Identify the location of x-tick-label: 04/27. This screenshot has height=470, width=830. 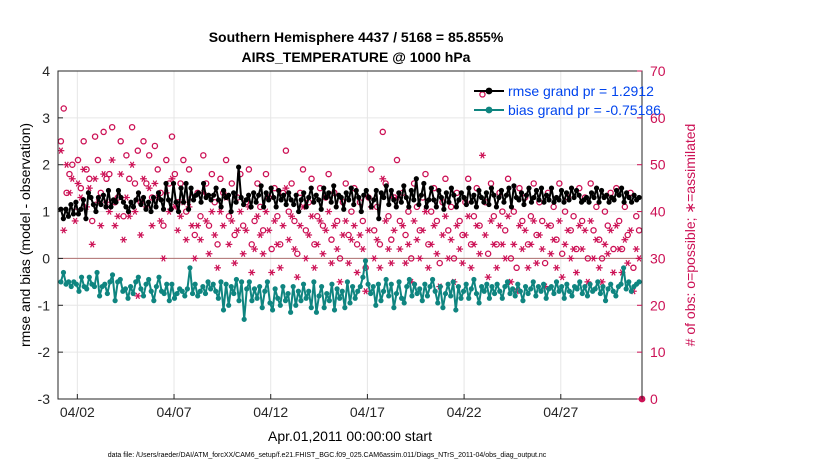
(560, 412).